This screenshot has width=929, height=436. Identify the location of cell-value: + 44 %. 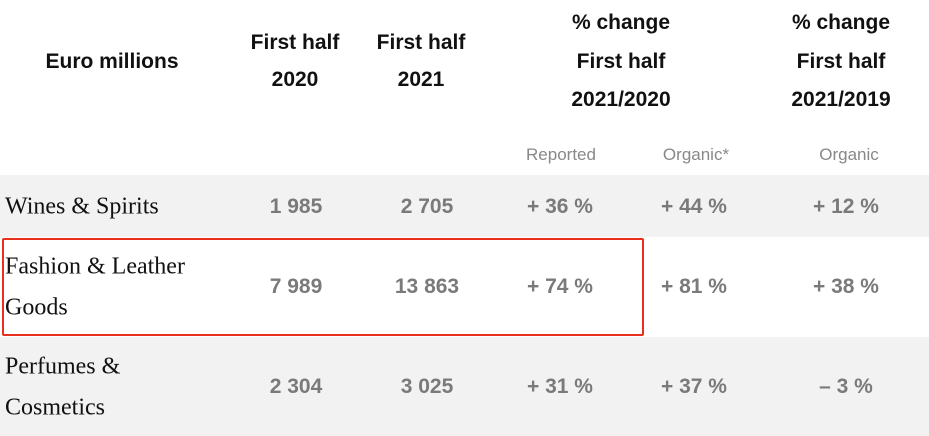
(694, 206).